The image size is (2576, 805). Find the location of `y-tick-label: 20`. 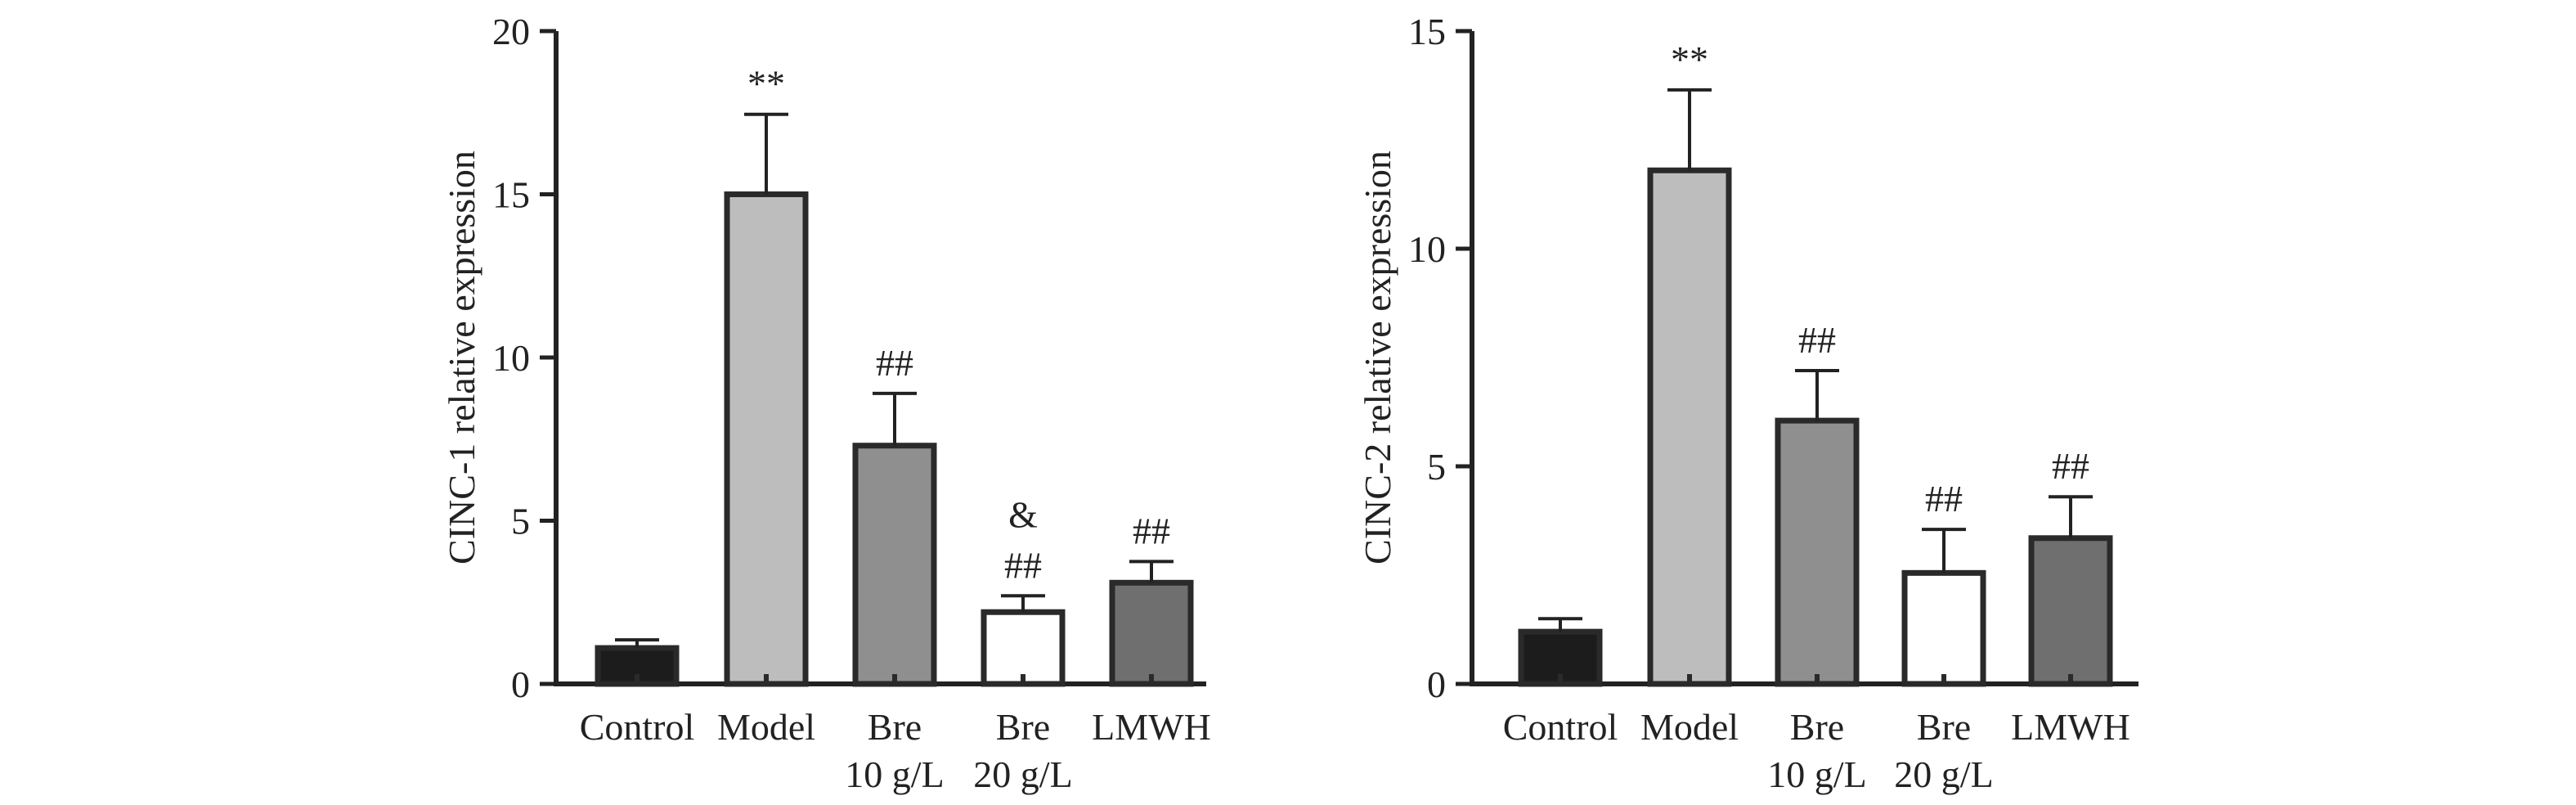

y-tick-label: 20 is located at coordinates (511, 31).